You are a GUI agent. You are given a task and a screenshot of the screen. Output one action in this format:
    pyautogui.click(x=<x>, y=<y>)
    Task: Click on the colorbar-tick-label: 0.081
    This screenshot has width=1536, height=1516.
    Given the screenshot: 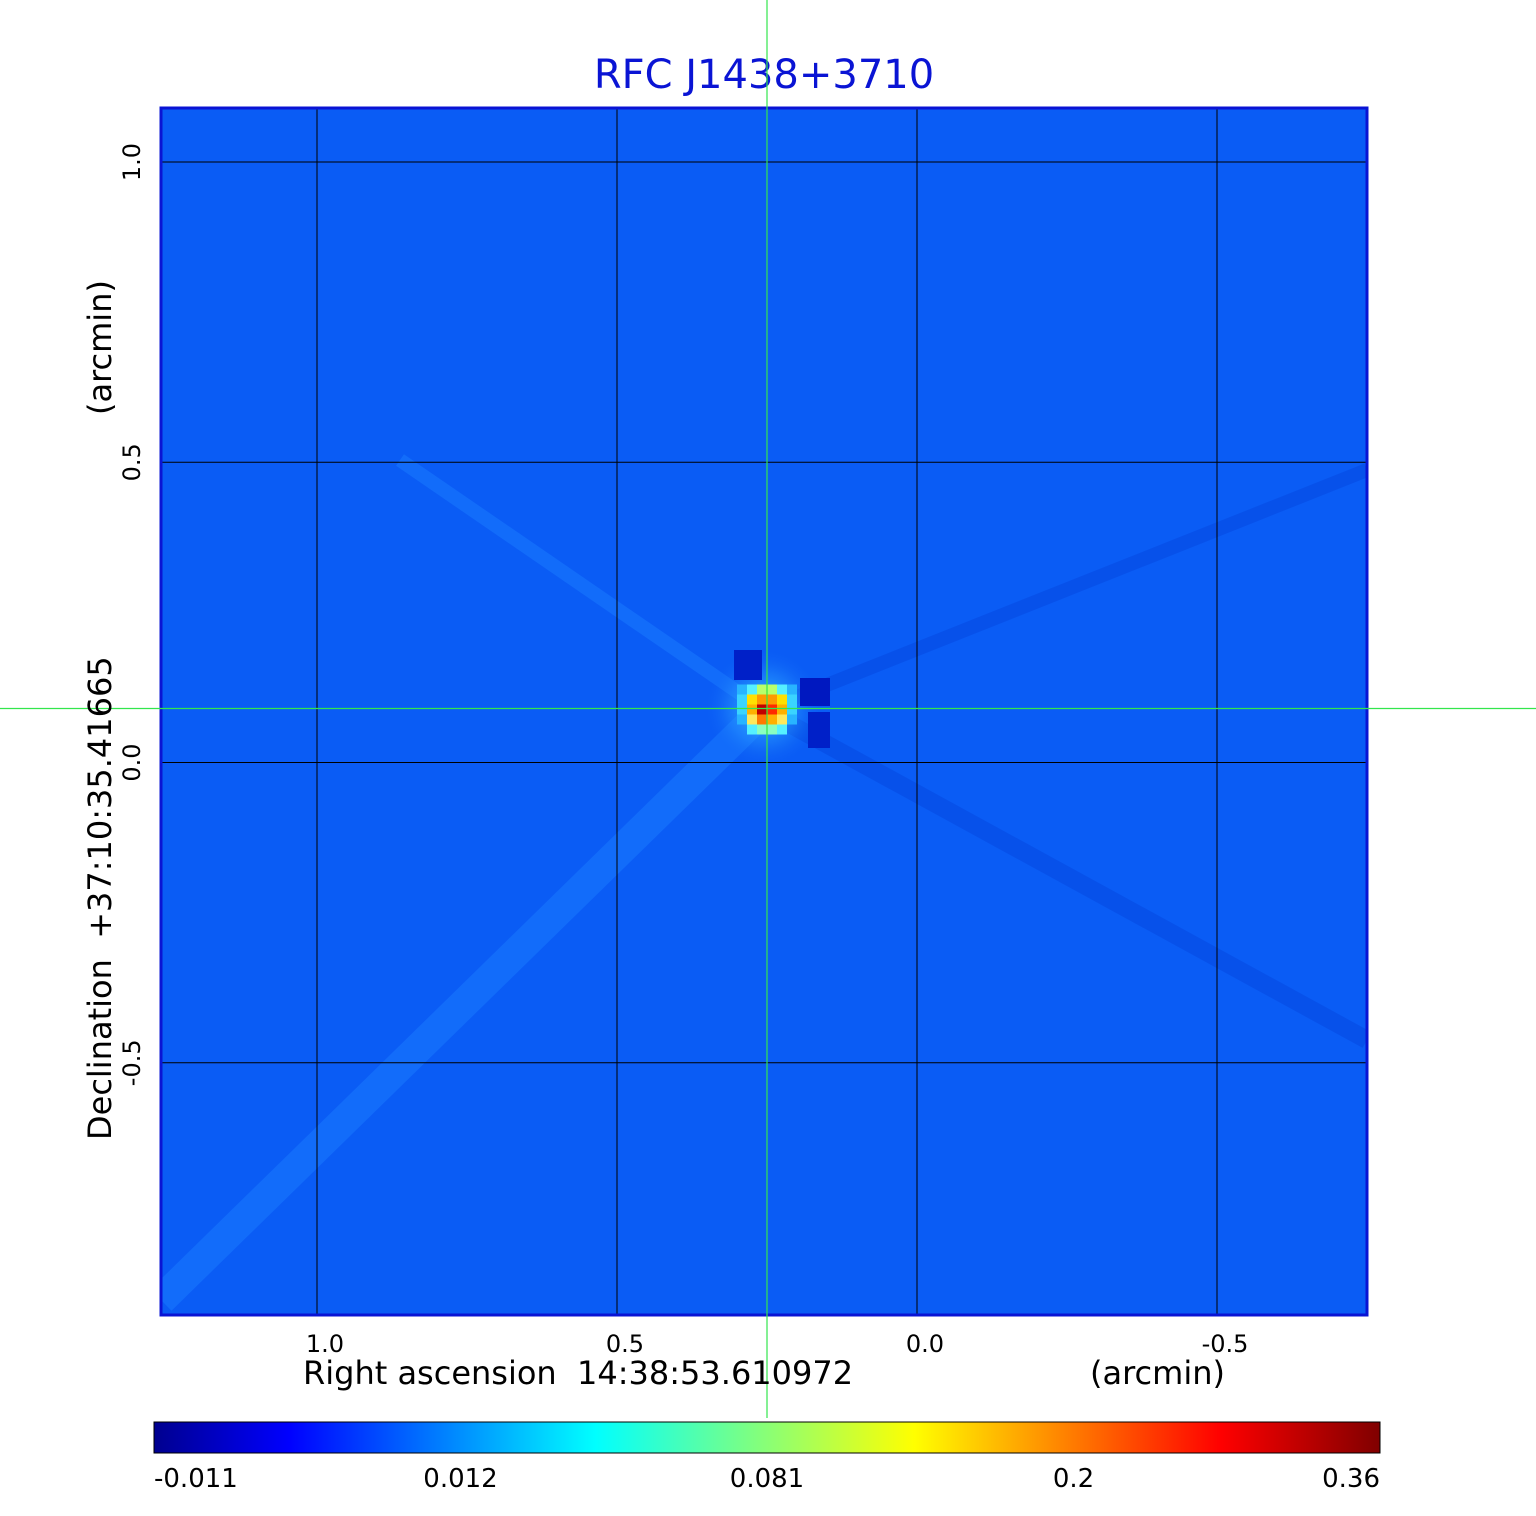 What is the action you would take?
    pyautogui.click(x=767, y=1479)
    